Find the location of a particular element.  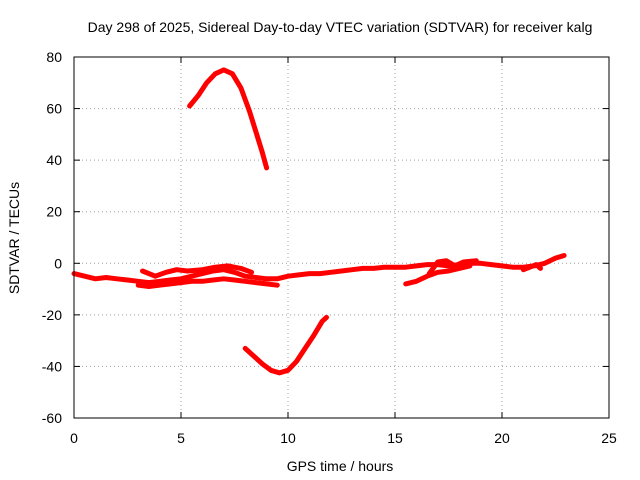

y-tick-label: 60 is located at coordinates (54, 109).